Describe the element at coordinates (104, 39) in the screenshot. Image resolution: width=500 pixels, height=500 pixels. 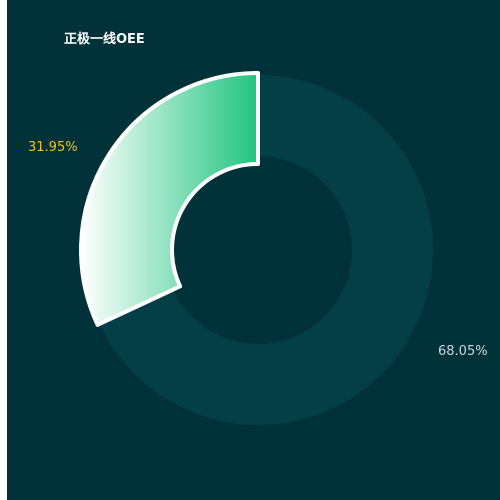
I see `chart-title: 正极一线OEE` at that location.